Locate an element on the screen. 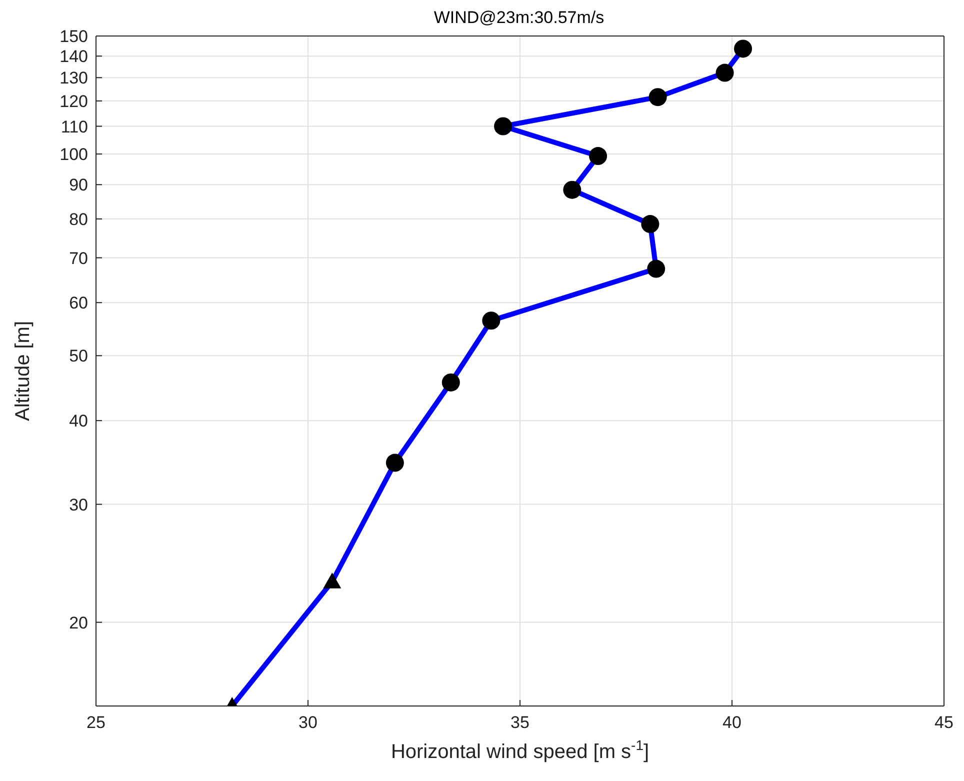 This screenshot has height=781, width=964. y-tick-label: 40 is located at coordinates (78, 421).